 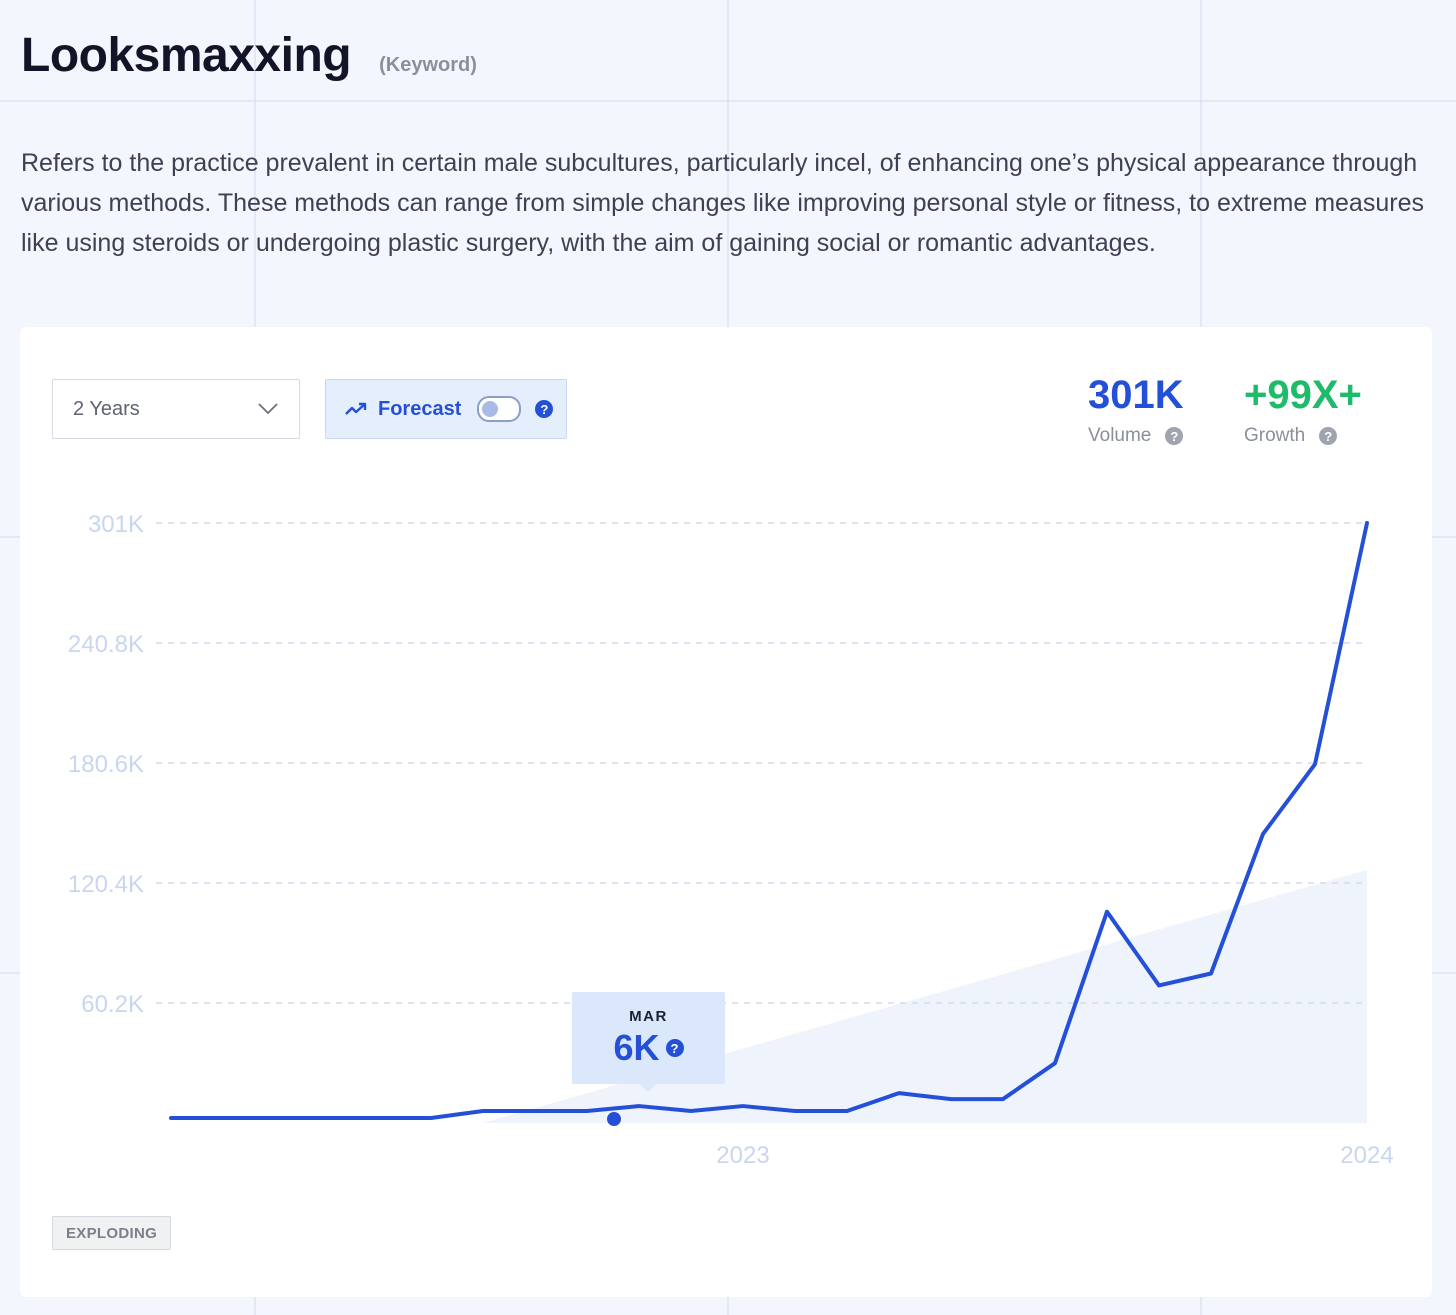 What do you see at coordinates (356, 408) in the screenshot?
I see `trending-up-icon` at bounding box center [356, 408].